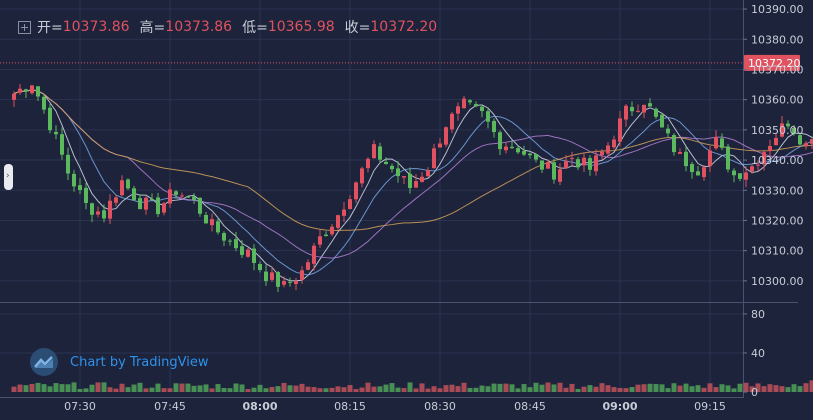 The height and width of the screenshot is (420, 813). What do you see at coordinates (24, 27) in the screenshot?
I see `expand-icon` at bounding box center [24, 27].